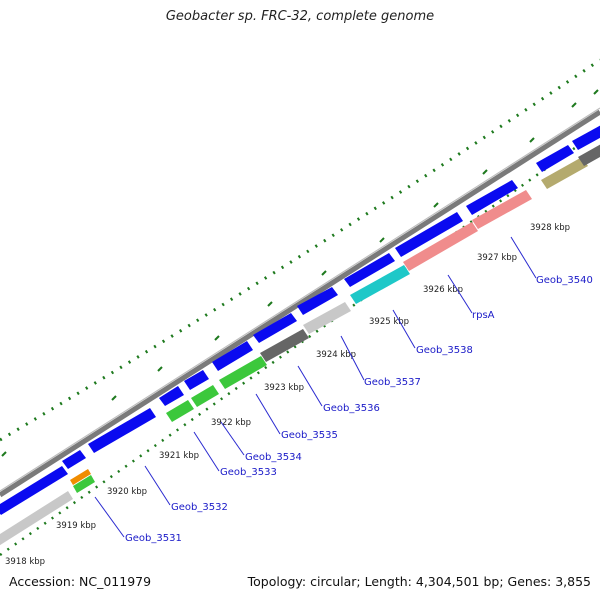 The image size is (600, 600). I want to click on kbp-label: 3927 kbp, so click(497, 258).